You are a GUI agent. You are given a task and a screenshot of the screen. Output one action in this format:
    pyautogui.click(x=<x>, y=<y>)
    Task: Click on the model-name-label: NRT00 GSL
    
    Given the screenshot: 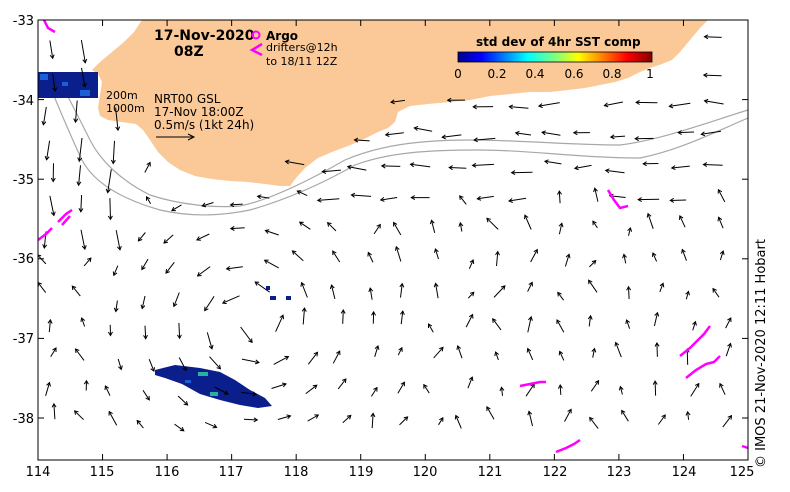 What is the action you would take?
    pyautogui.click(x=187, y=99)
    